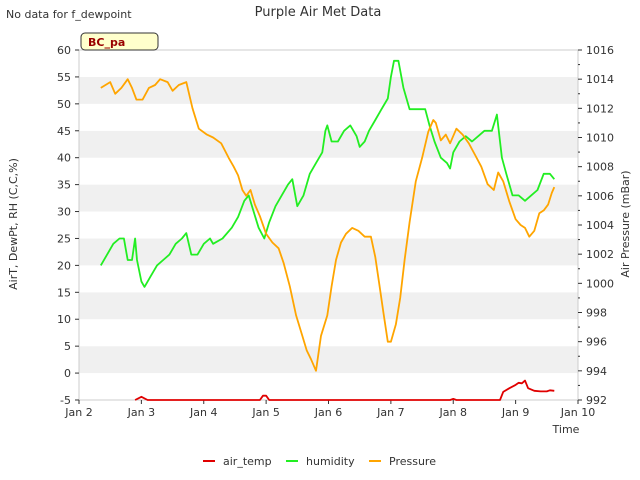 The width and height of the screenshot is (640, 480). Describe the element at coordinates (141, 412) in the screenshot. I see `x-tick-label: Jan 3` at that location.